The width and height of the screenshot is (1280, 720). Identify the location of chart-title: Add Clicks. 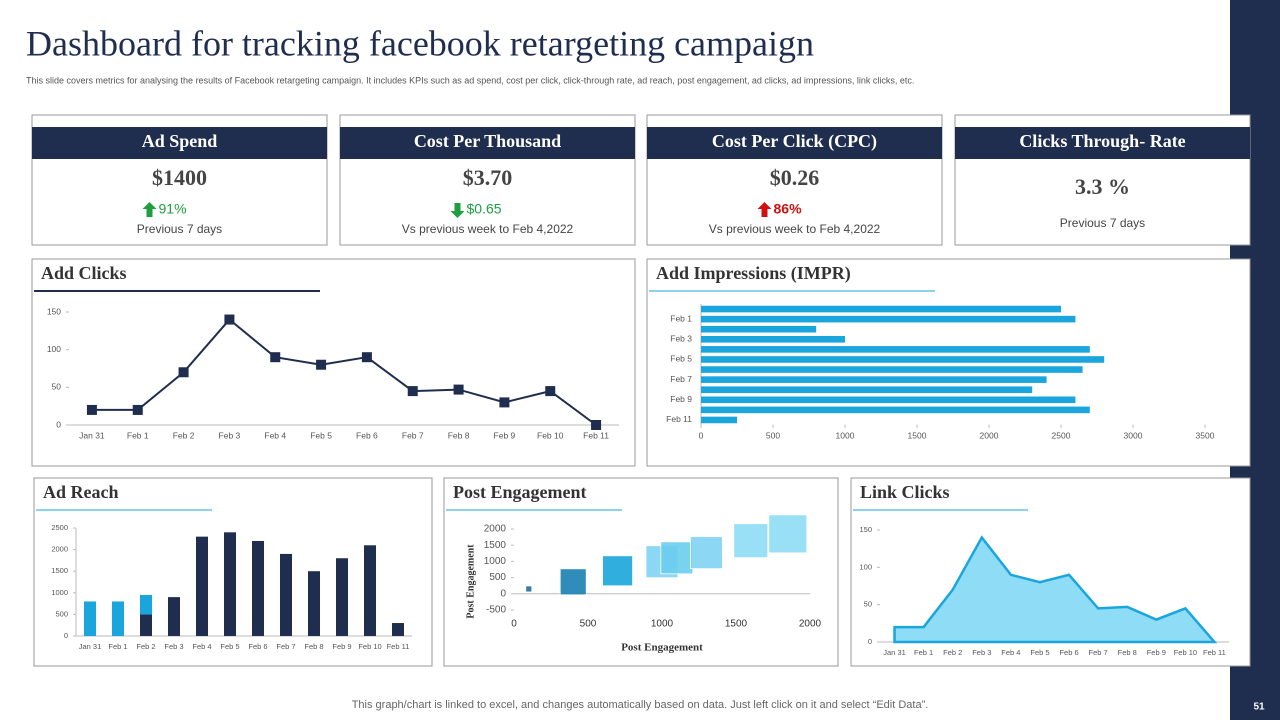
(84, 273).